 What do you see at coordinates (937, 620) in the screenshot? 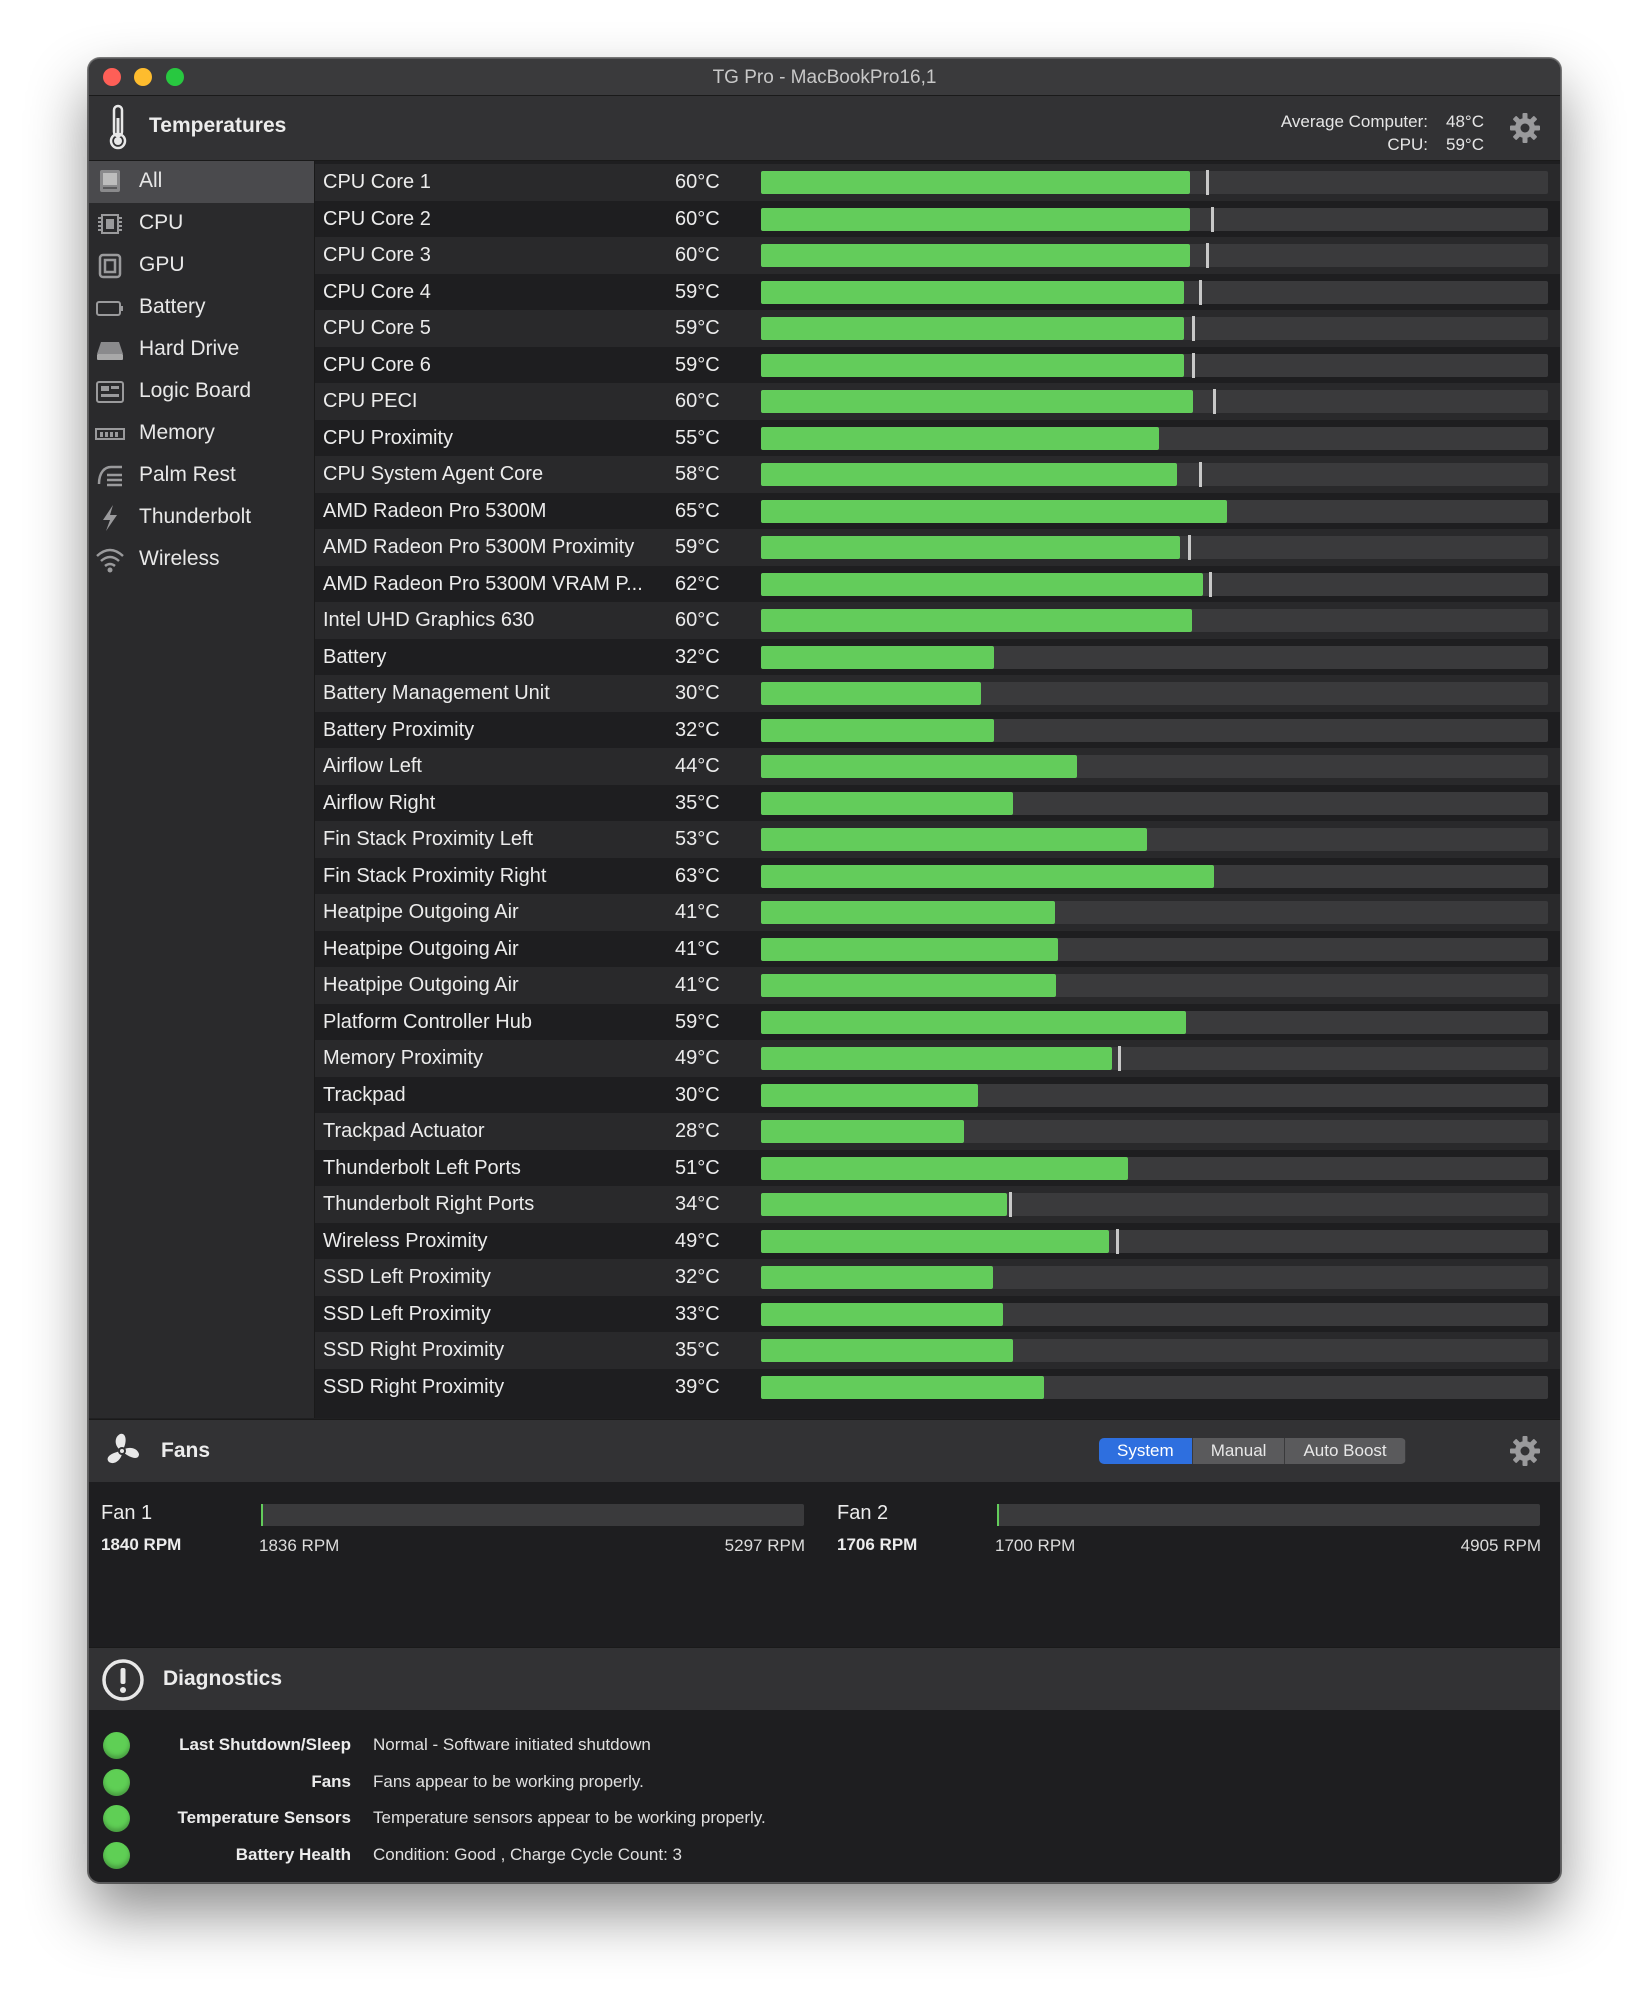
I see `sensor-row: Intel UHD Graphics 630 60°C` at bounding box center [937, 620].